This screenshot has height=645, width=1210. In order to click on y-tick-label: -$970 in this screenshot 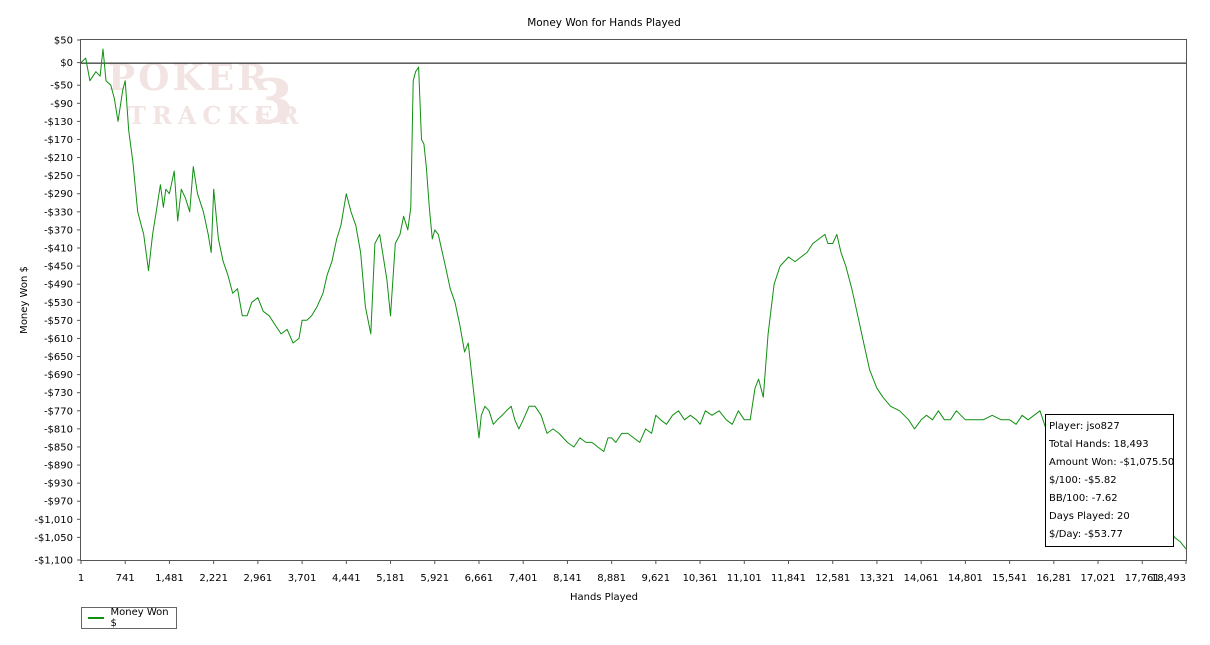, I will do `click(58, 502)`.